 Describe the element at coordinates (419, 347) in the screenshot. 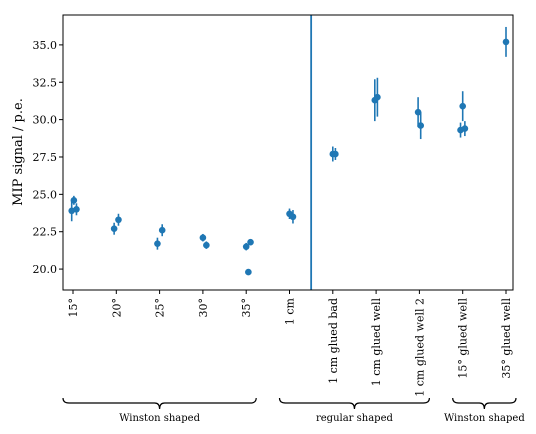

I see `x-tick-label: 1 cm glued well 2` at that location.